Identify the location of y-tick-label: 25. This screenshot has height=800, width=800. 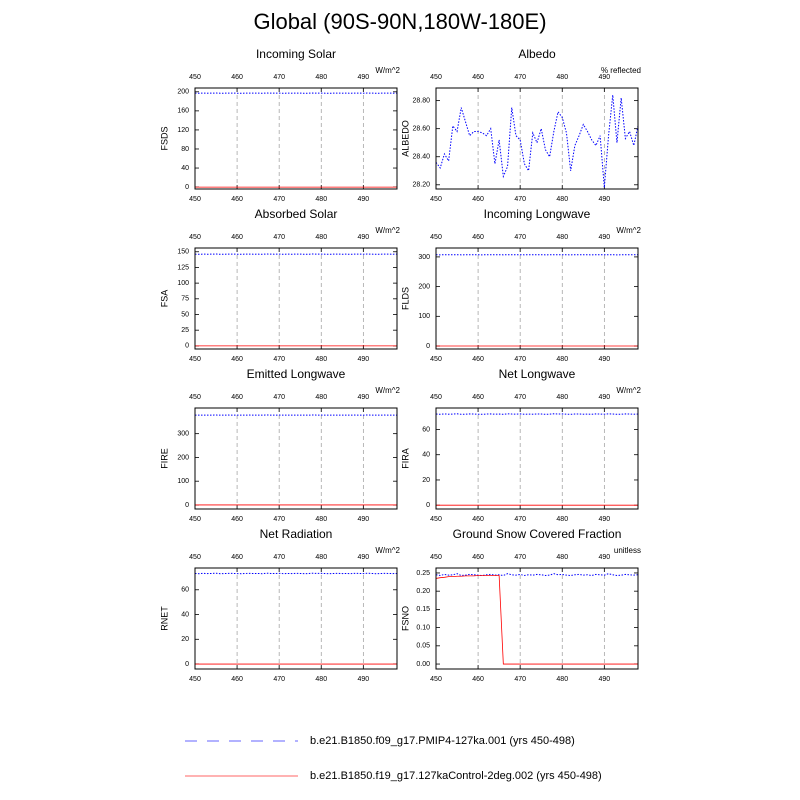
(185, 330).